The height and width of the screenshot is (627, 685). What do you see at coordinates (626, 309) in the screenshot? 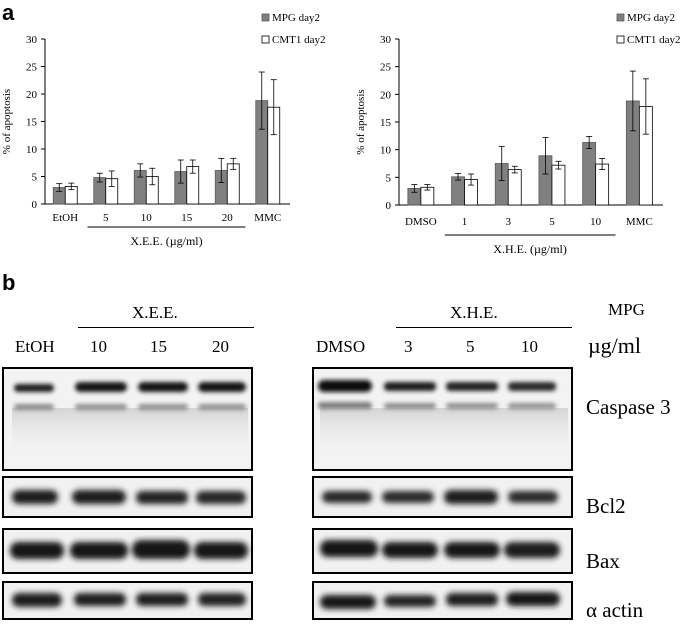
I see `cell-line-label: MPG` at bounding box center [626, 309].